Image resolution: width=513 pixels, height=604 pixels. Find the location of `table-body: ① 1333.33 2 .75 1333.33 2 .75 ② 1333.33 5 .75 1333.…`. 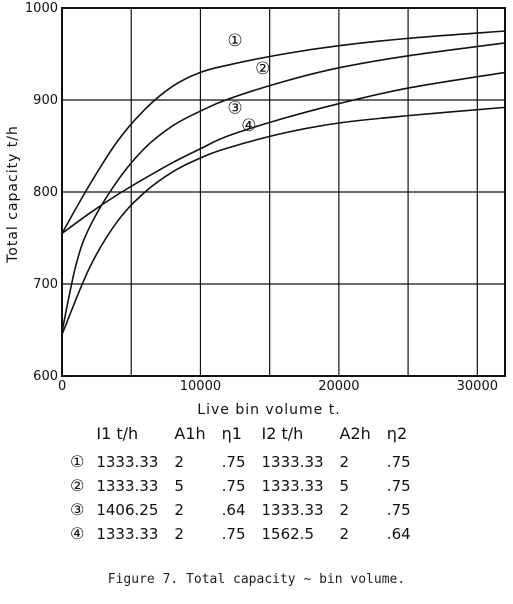

table-body: ① 1333.33 2 .75 1333.33 2 .75 ② 1333.33 5 .75 1333.… is located at coordinates (240, 499).